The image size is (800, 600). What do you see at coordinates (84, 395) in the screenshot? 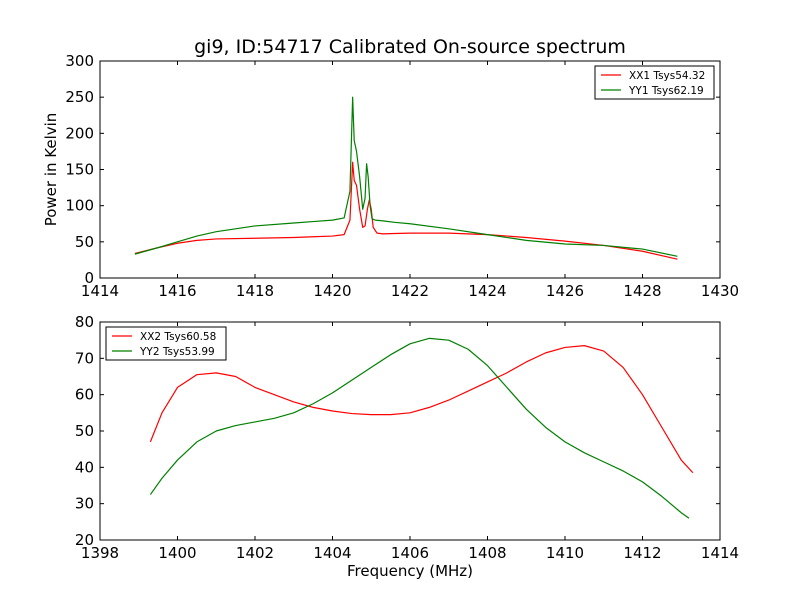
I see `y-tick-label: 60` at bounding box center [84, 395].